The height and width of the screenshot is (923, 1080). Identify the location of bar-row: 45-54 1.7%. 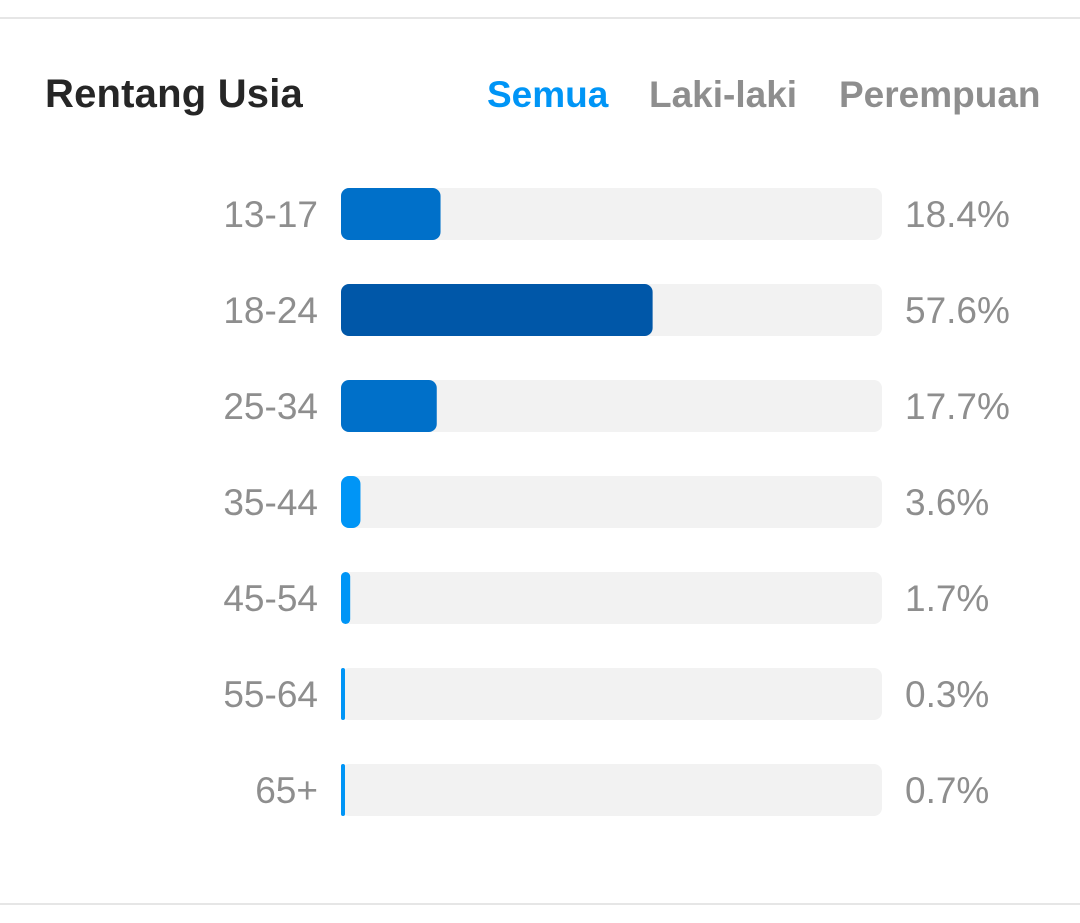
(606, 598).